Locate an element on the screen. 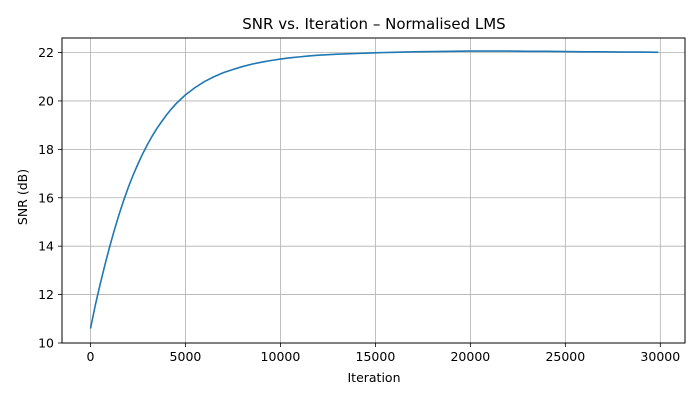  chart-title: SNR vs. Iteration – Normalised LMS is located at coordinates (373, 24).